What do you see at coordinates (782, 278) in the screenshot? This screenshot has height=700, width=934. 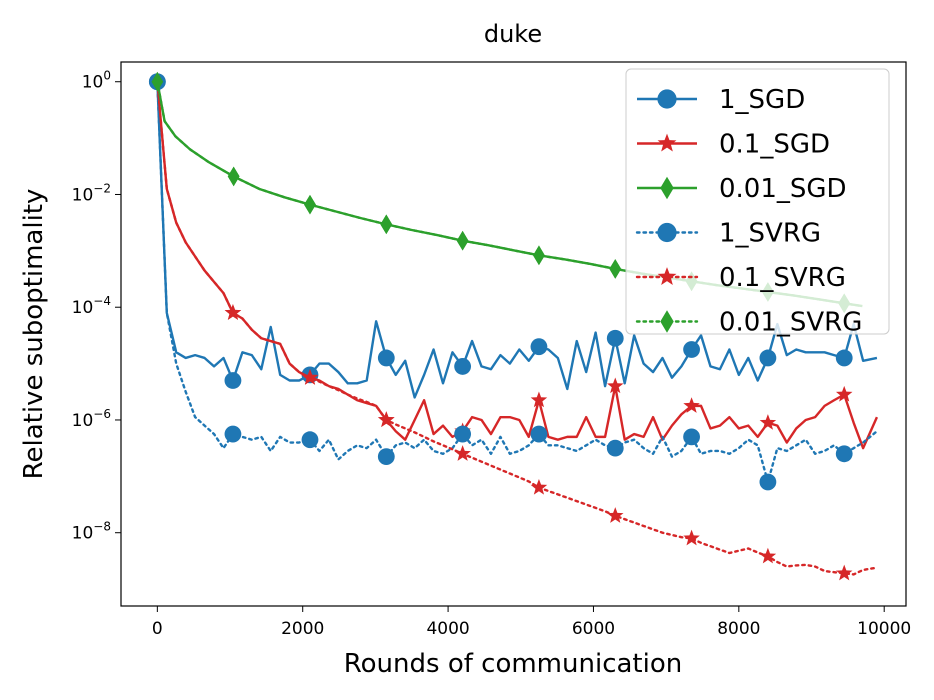 I see `legend-label: 0.1_SVRG` at bounding box center [782, 278].